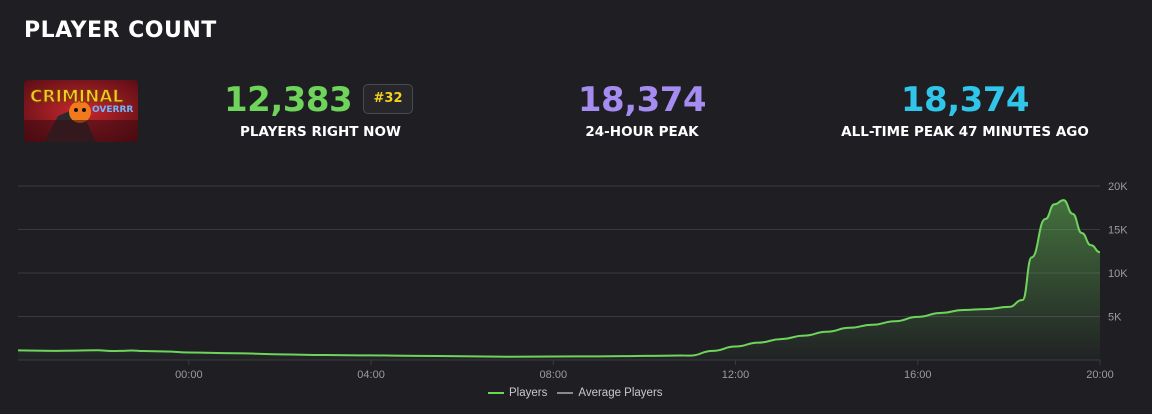 The image size is (1152, 414). I want to click on legend-players-label: Players, so click(528, 393).